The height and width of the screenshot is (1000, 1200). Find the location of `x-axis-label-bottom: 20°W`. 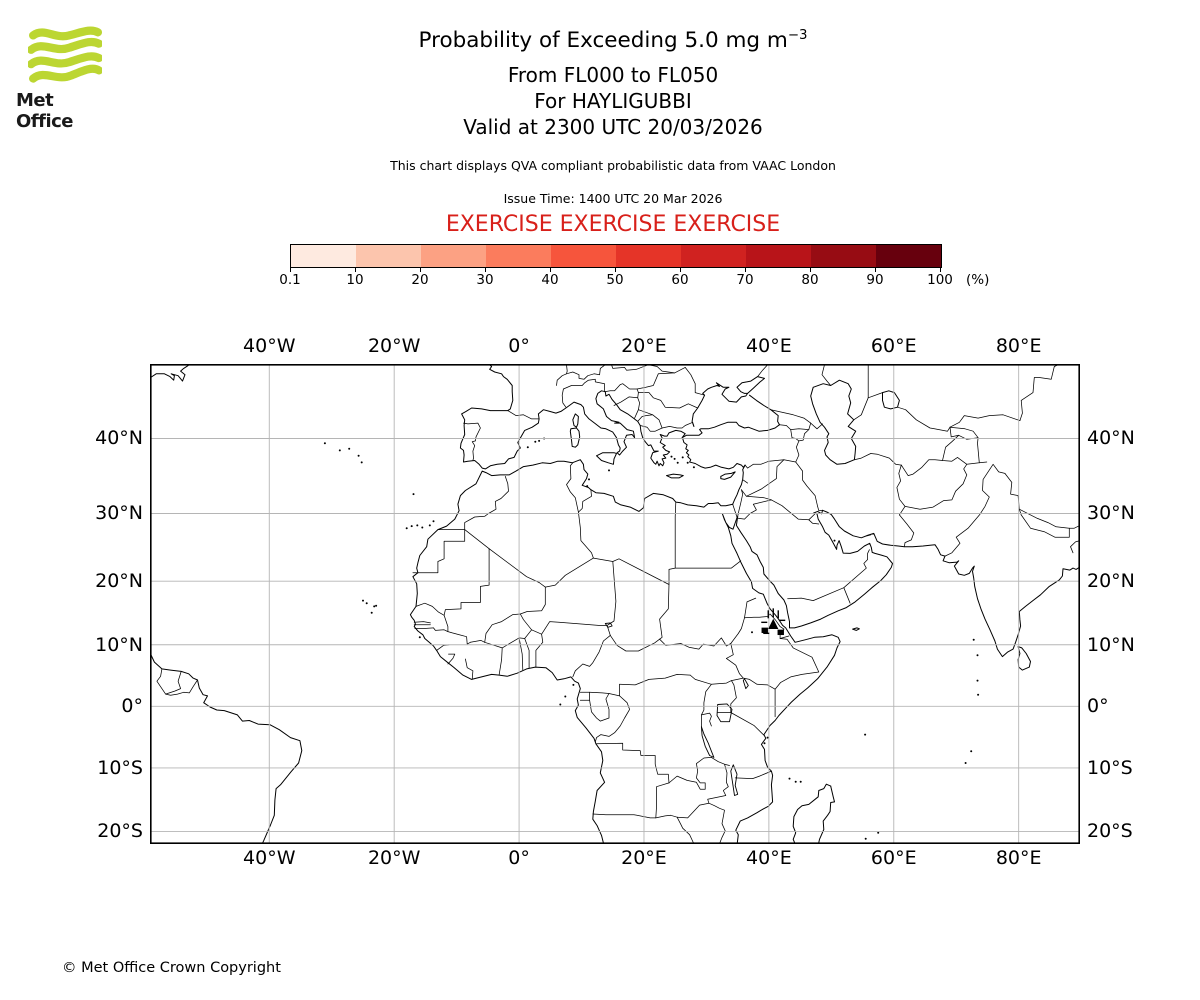

x-axis-label-bottom: 20°W is located at coordinates (394, 858).